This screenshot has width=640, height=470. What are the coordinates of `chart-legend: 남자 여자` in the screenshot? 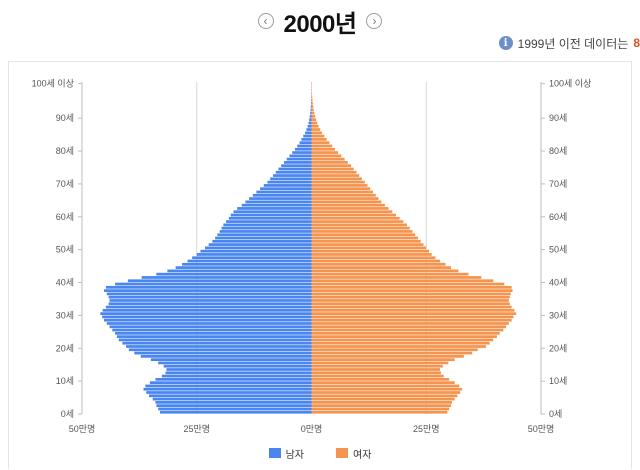 It's located at (320, 453).